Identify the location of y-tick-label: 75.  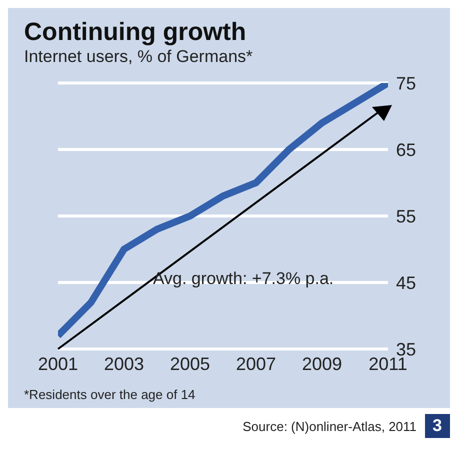
(406, 83).